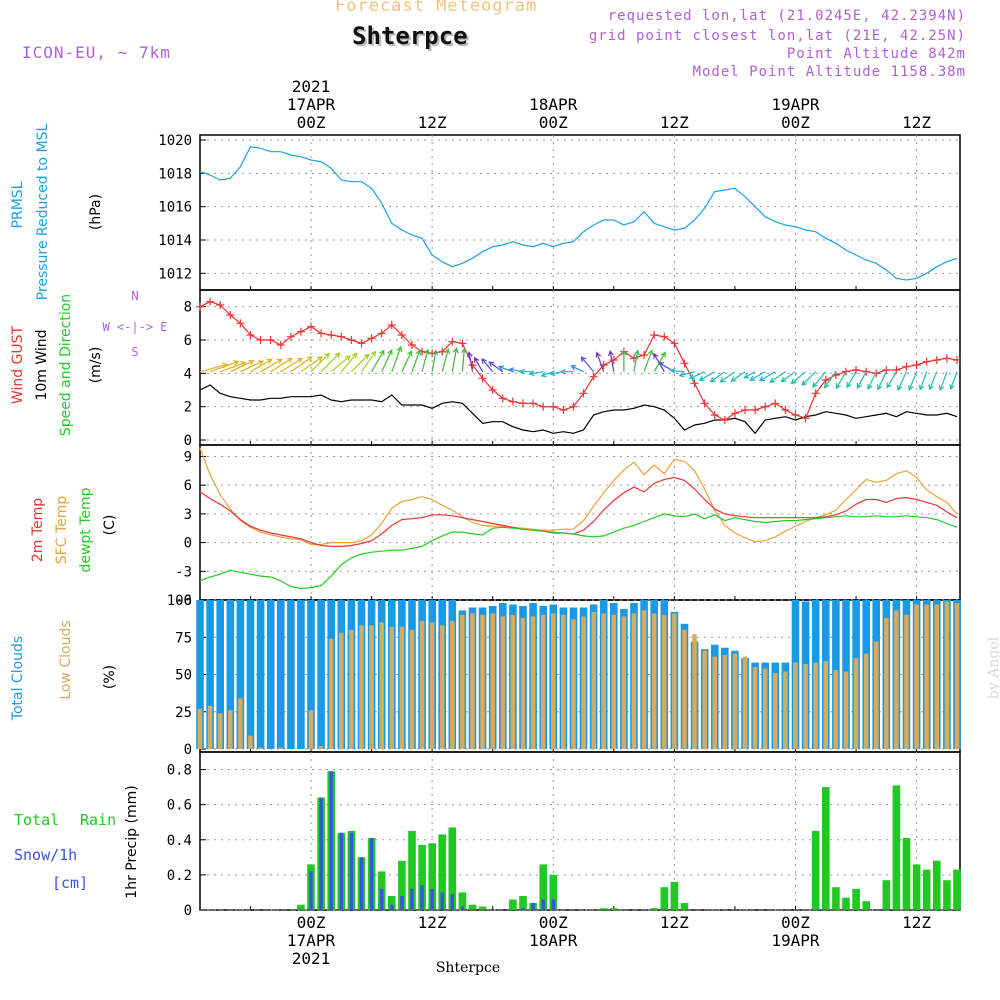  I want to click on y-tick-label: 0, so click(188, 441).